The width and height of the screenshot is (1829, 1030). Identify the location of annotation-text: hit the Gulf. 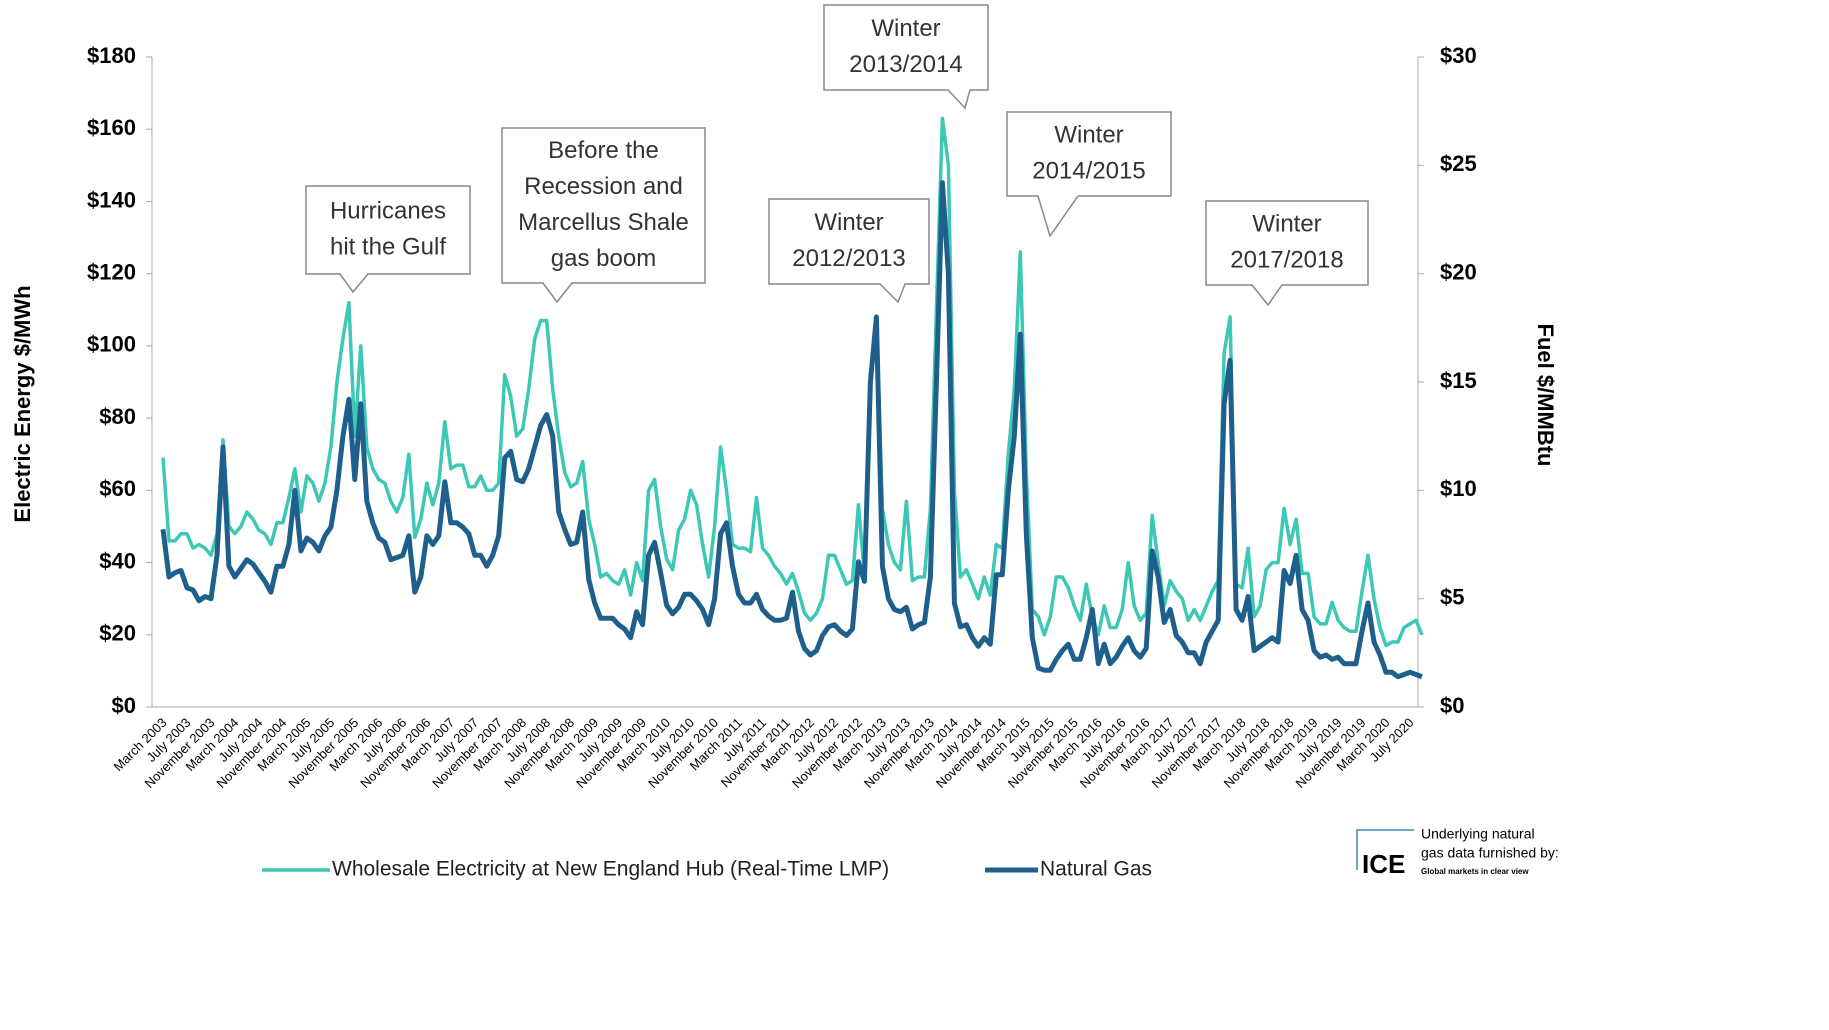
(388, 246).